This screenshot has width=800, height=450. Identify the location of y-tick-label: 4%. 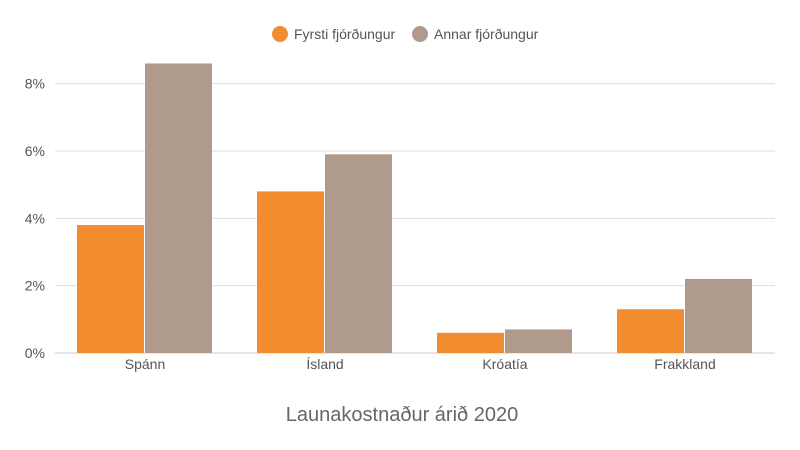
(35, 218).